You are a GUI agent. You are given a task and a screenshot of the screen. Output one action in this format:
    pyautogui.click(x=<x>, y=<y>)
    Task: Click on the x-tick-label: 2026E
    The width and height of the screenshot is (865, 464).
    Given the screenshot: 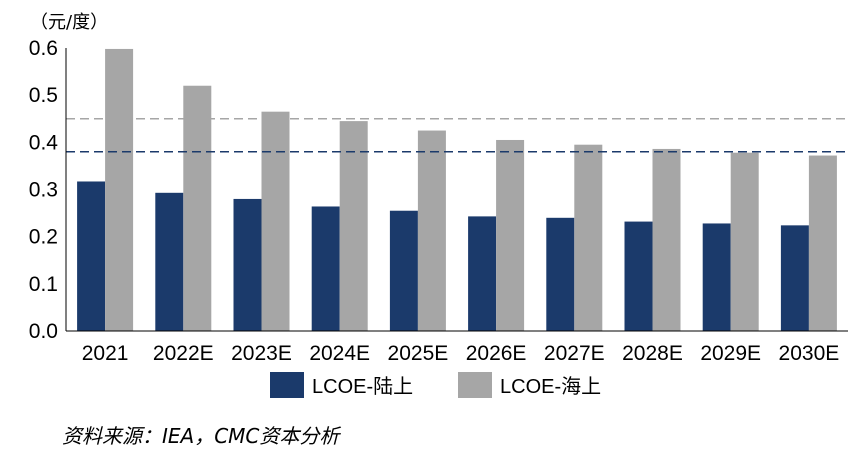 What is the action you would take?
    pyautogui.click(x=496, y=353)
    